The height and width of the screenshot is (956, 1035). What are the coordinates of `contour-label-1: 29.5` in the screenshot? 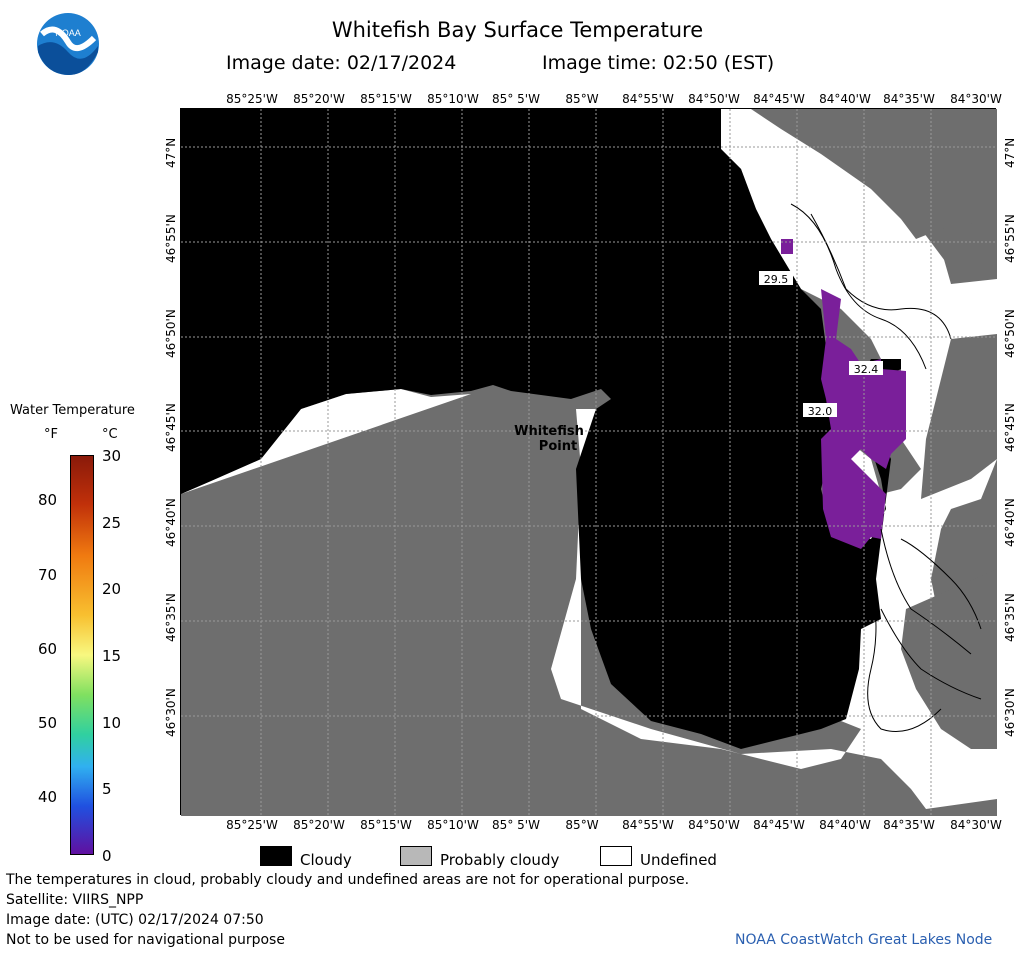 It's located at (776, 278).